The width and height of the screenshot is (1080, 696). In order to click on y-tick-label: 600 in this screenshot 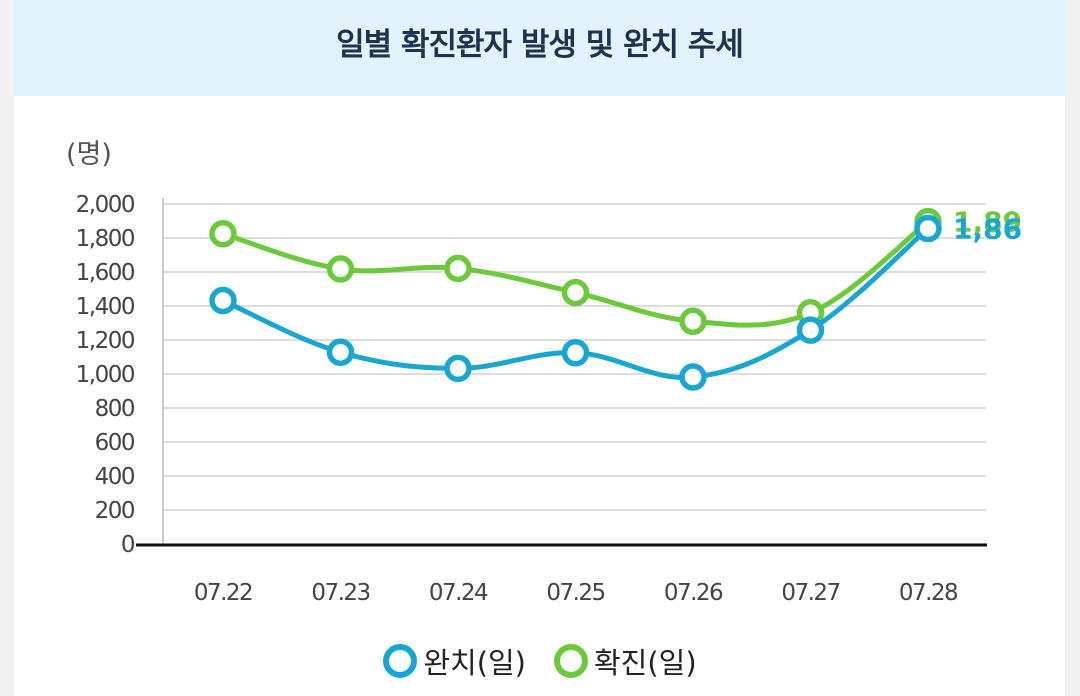, I will do `click(115, 443)`.